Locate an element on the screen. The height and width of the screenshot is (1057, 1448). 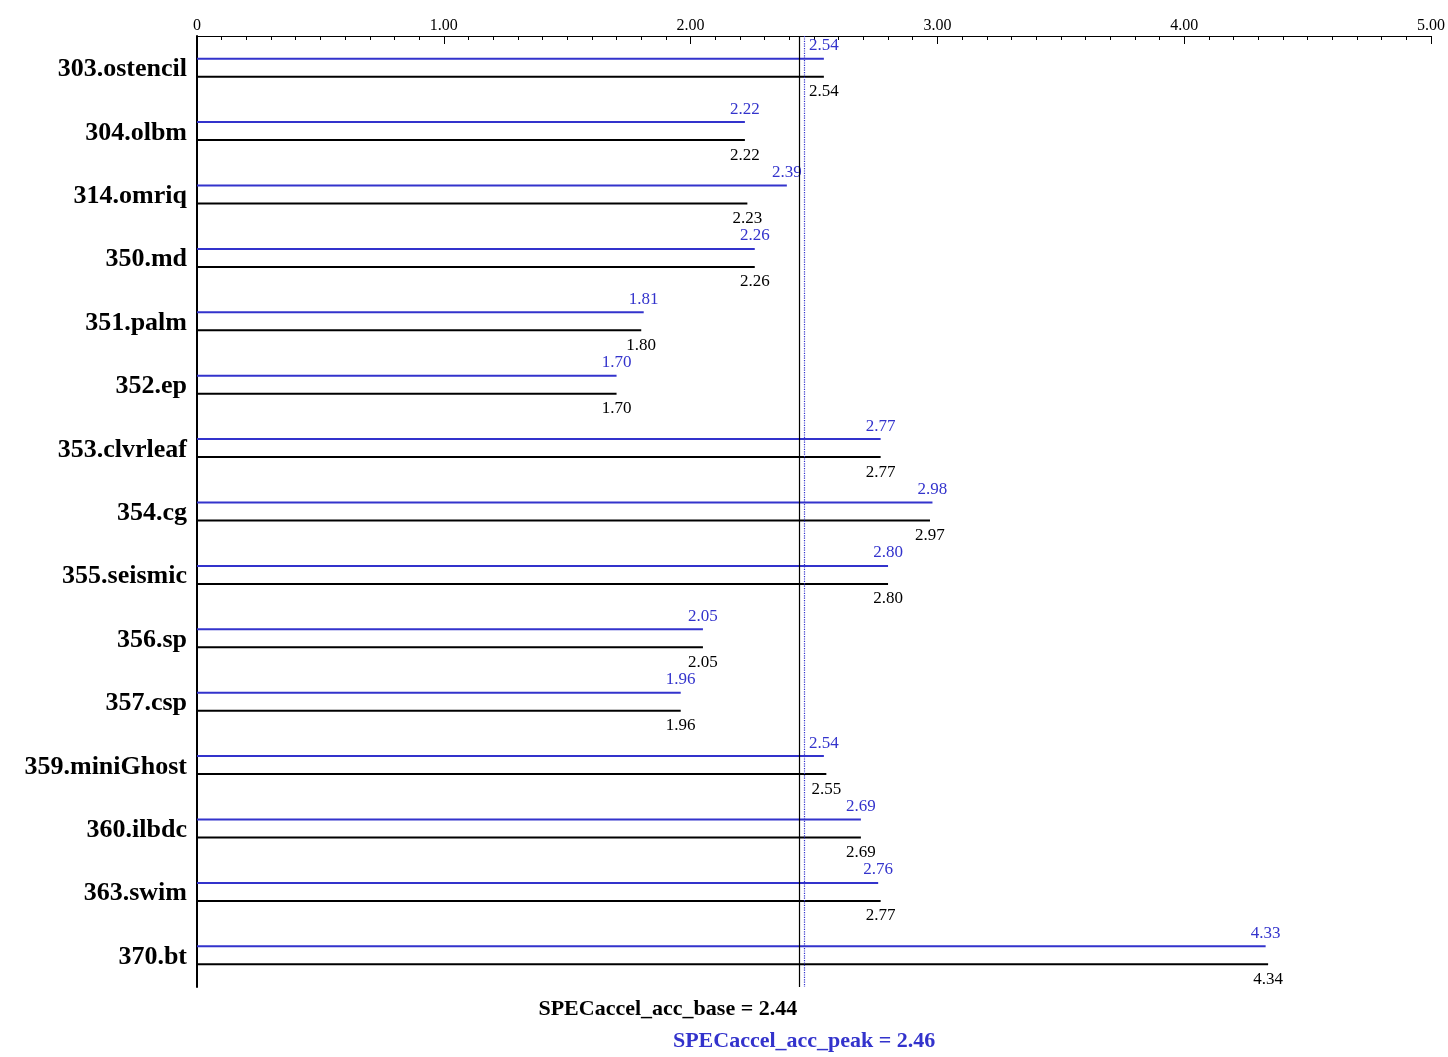
y-tick-label: 351.palm is located at coordinates (136, 321).